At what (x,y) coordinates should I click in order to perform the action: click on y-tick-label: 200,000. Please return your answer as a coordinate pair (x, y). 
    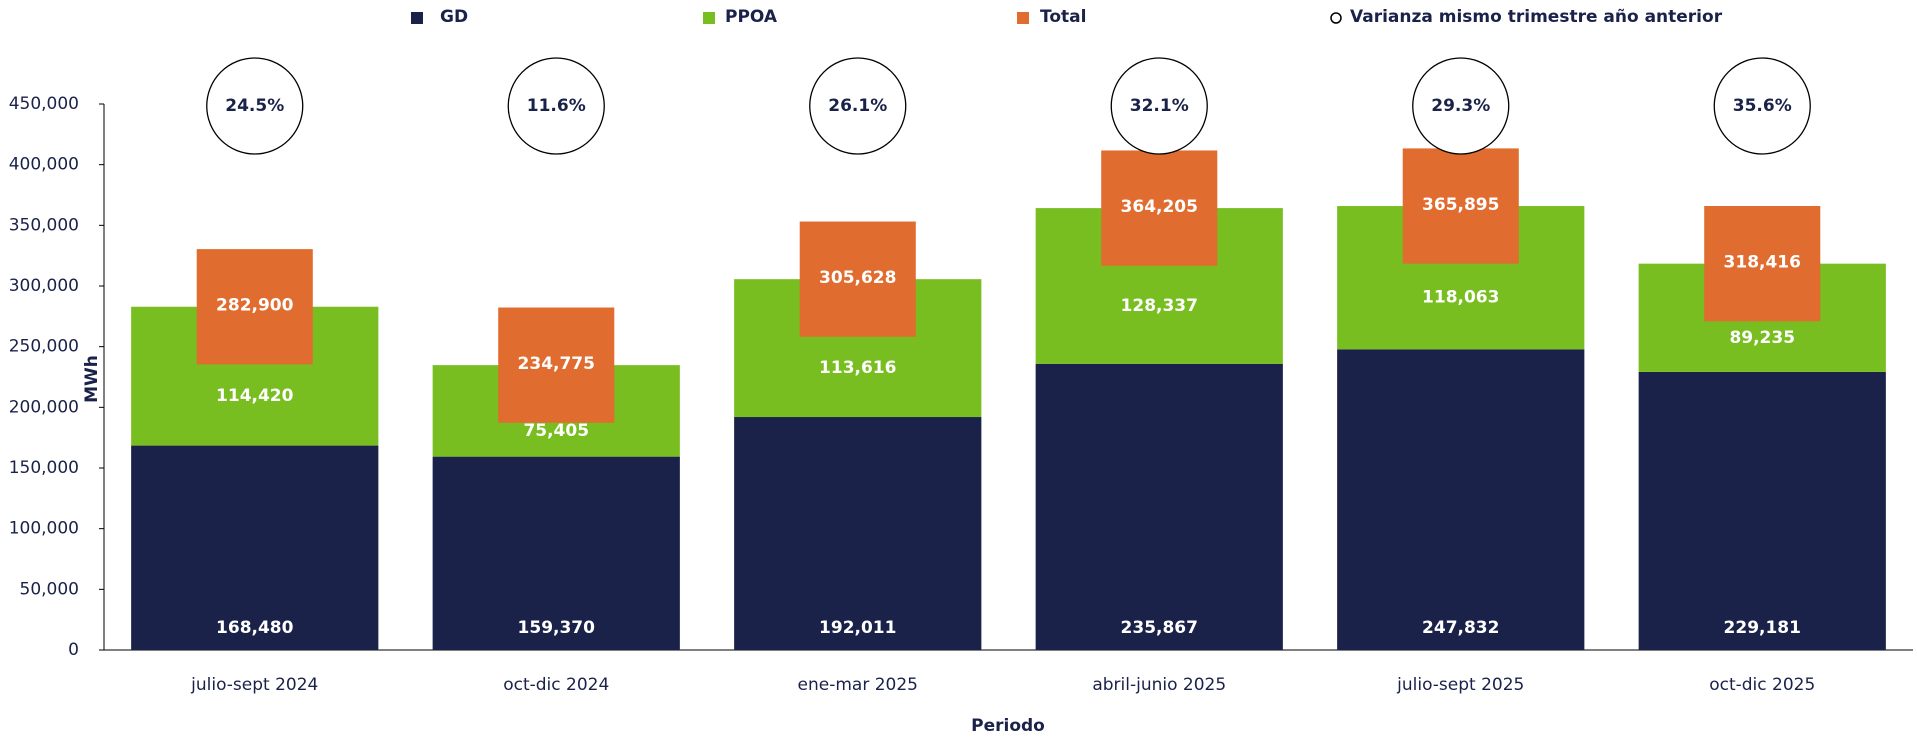
    Looking at the image, I should click on (44, 407).